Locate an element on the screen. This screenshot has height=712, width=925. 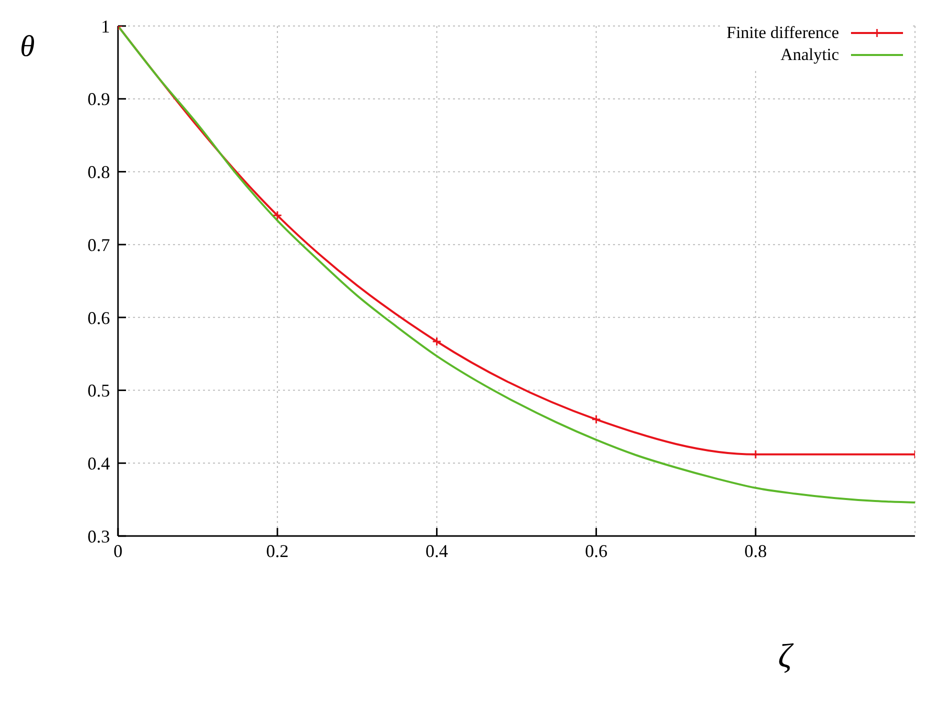
y-tick-label: 0.6 is located at coordinates (99, 318).